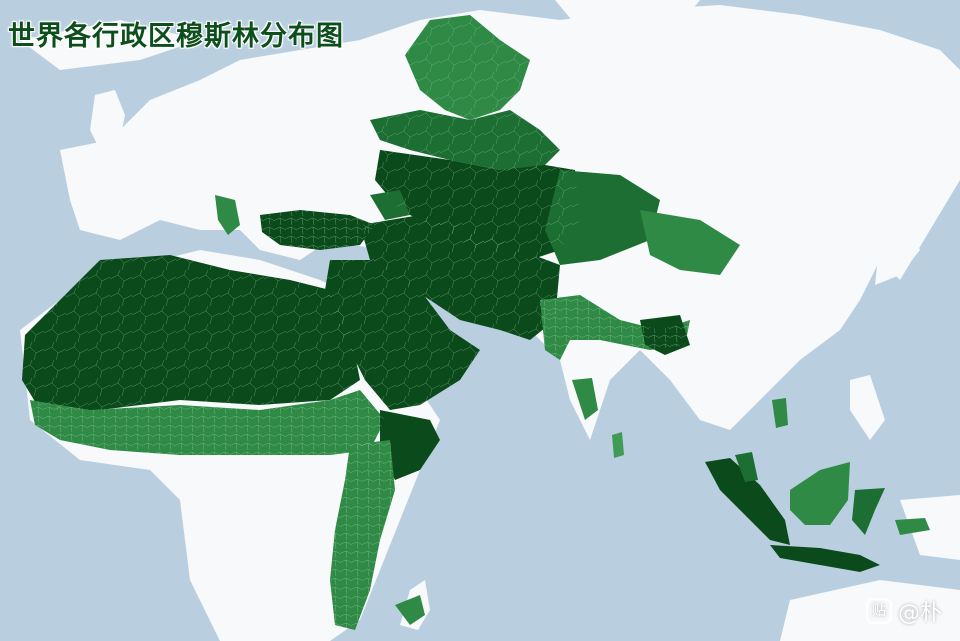 This screenshot has height=641, width=960. What do you see at coordinates (746, 467) in the screenshot?
I see `region-malaysia` at bounding box center [746, 467].